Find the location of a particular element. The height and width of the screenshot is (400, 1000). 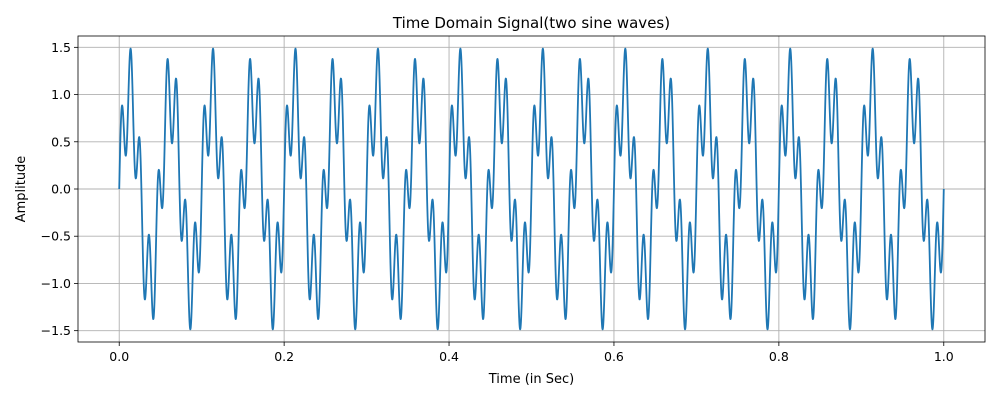

x-axis: 0.0 0.2 0.4 0.6 0.8 1.0 is located at coordinates (531, 353).